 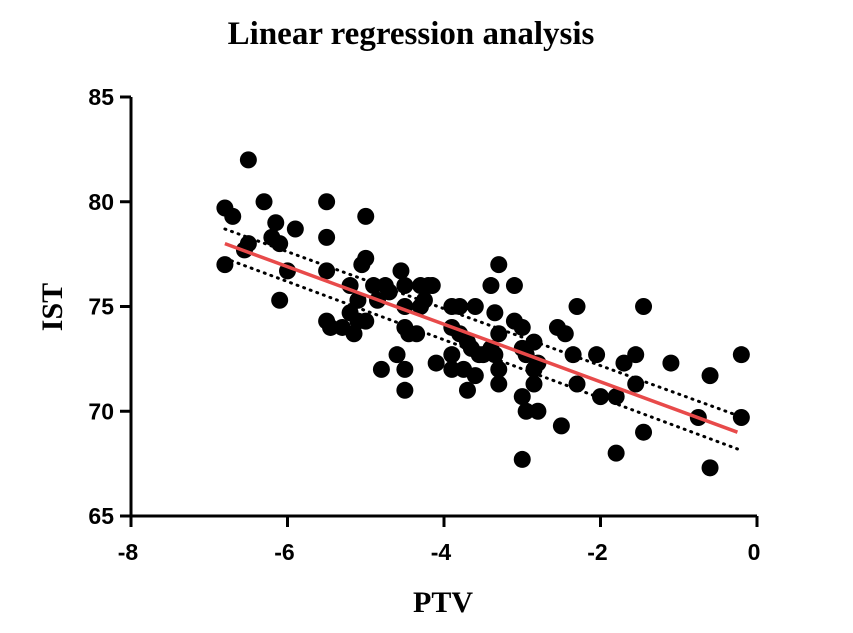 What do you see at coordinates (411, 34) in the screenshot?
I see `chart-title: Linear regression analysis` at bounding box center [411, 34].